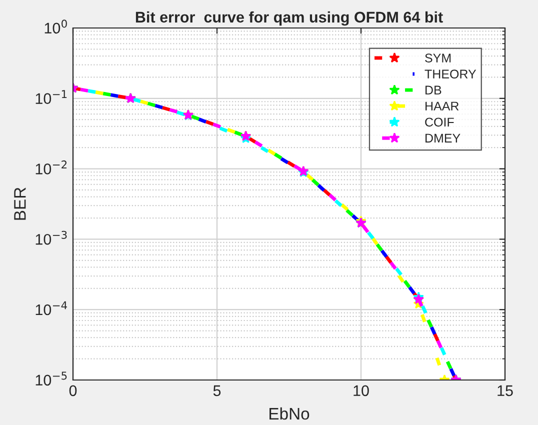 This screenshot has height=425, width=538. What do you see at coordinates (361, 390) in the screenshot?
I see `x-tick-label: 10` at bounding box center [361, 390].